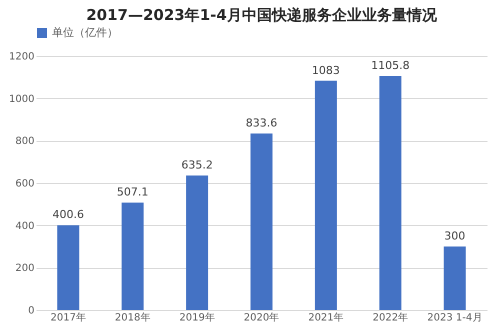  I want to click on y-tick-label: 400, so click(24, 226).